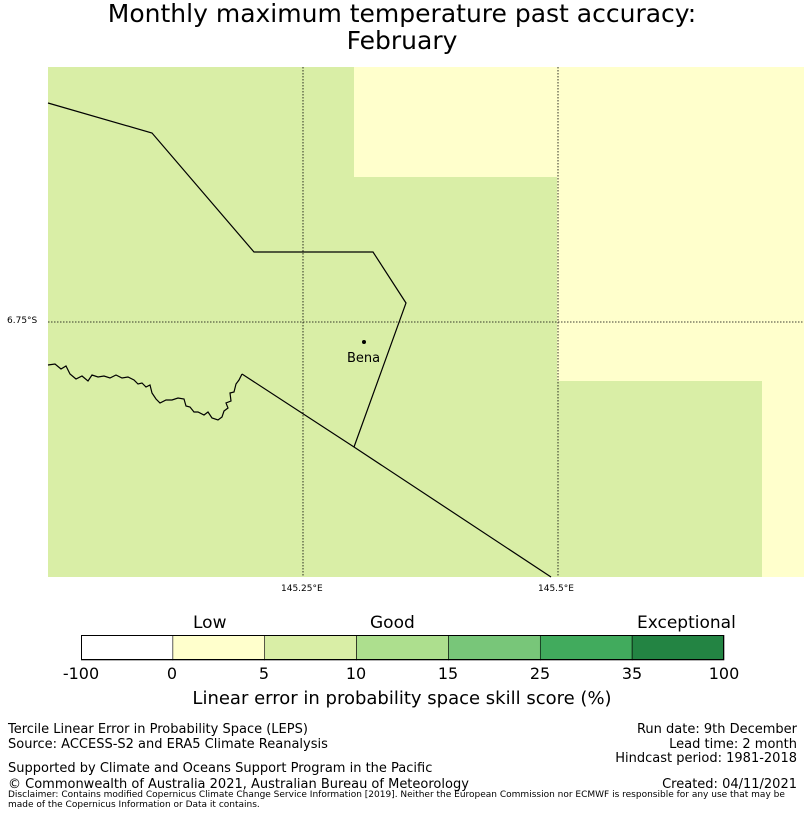 This screenshot has width=804, height=816. What do you see at coordinates (364, 342) in the screenshot?
I see `town-marker` at bounding box center [364, 342].